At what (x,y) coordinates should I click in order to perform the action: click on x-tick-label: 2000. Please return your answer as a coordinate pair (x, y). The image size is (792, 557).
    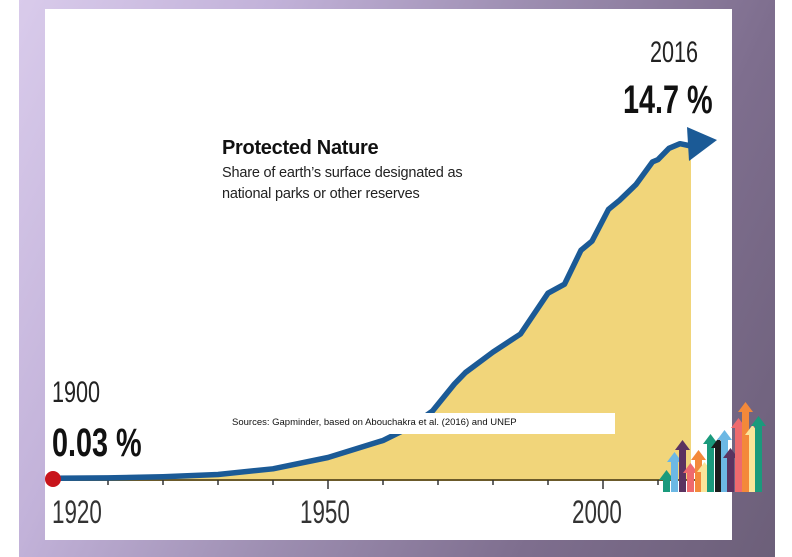
    Looking at the image, I should click on (597, 512).